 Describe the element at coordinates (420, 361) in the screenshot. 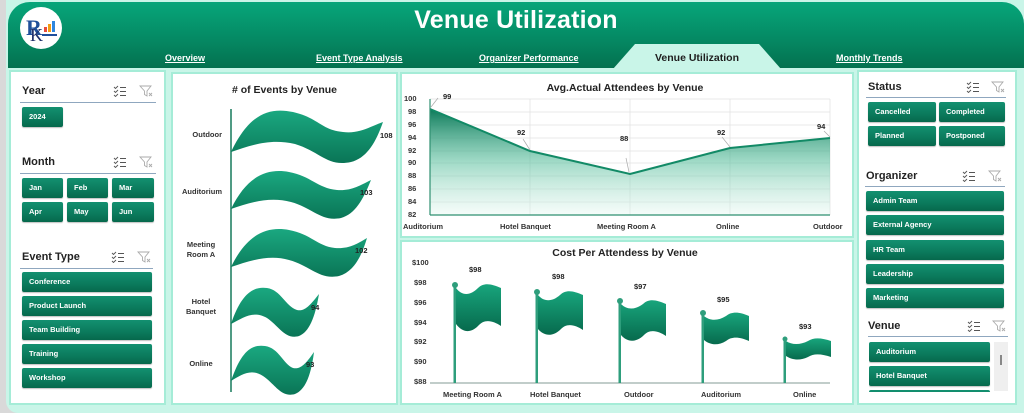

I see `y-tick: $90` at that location.